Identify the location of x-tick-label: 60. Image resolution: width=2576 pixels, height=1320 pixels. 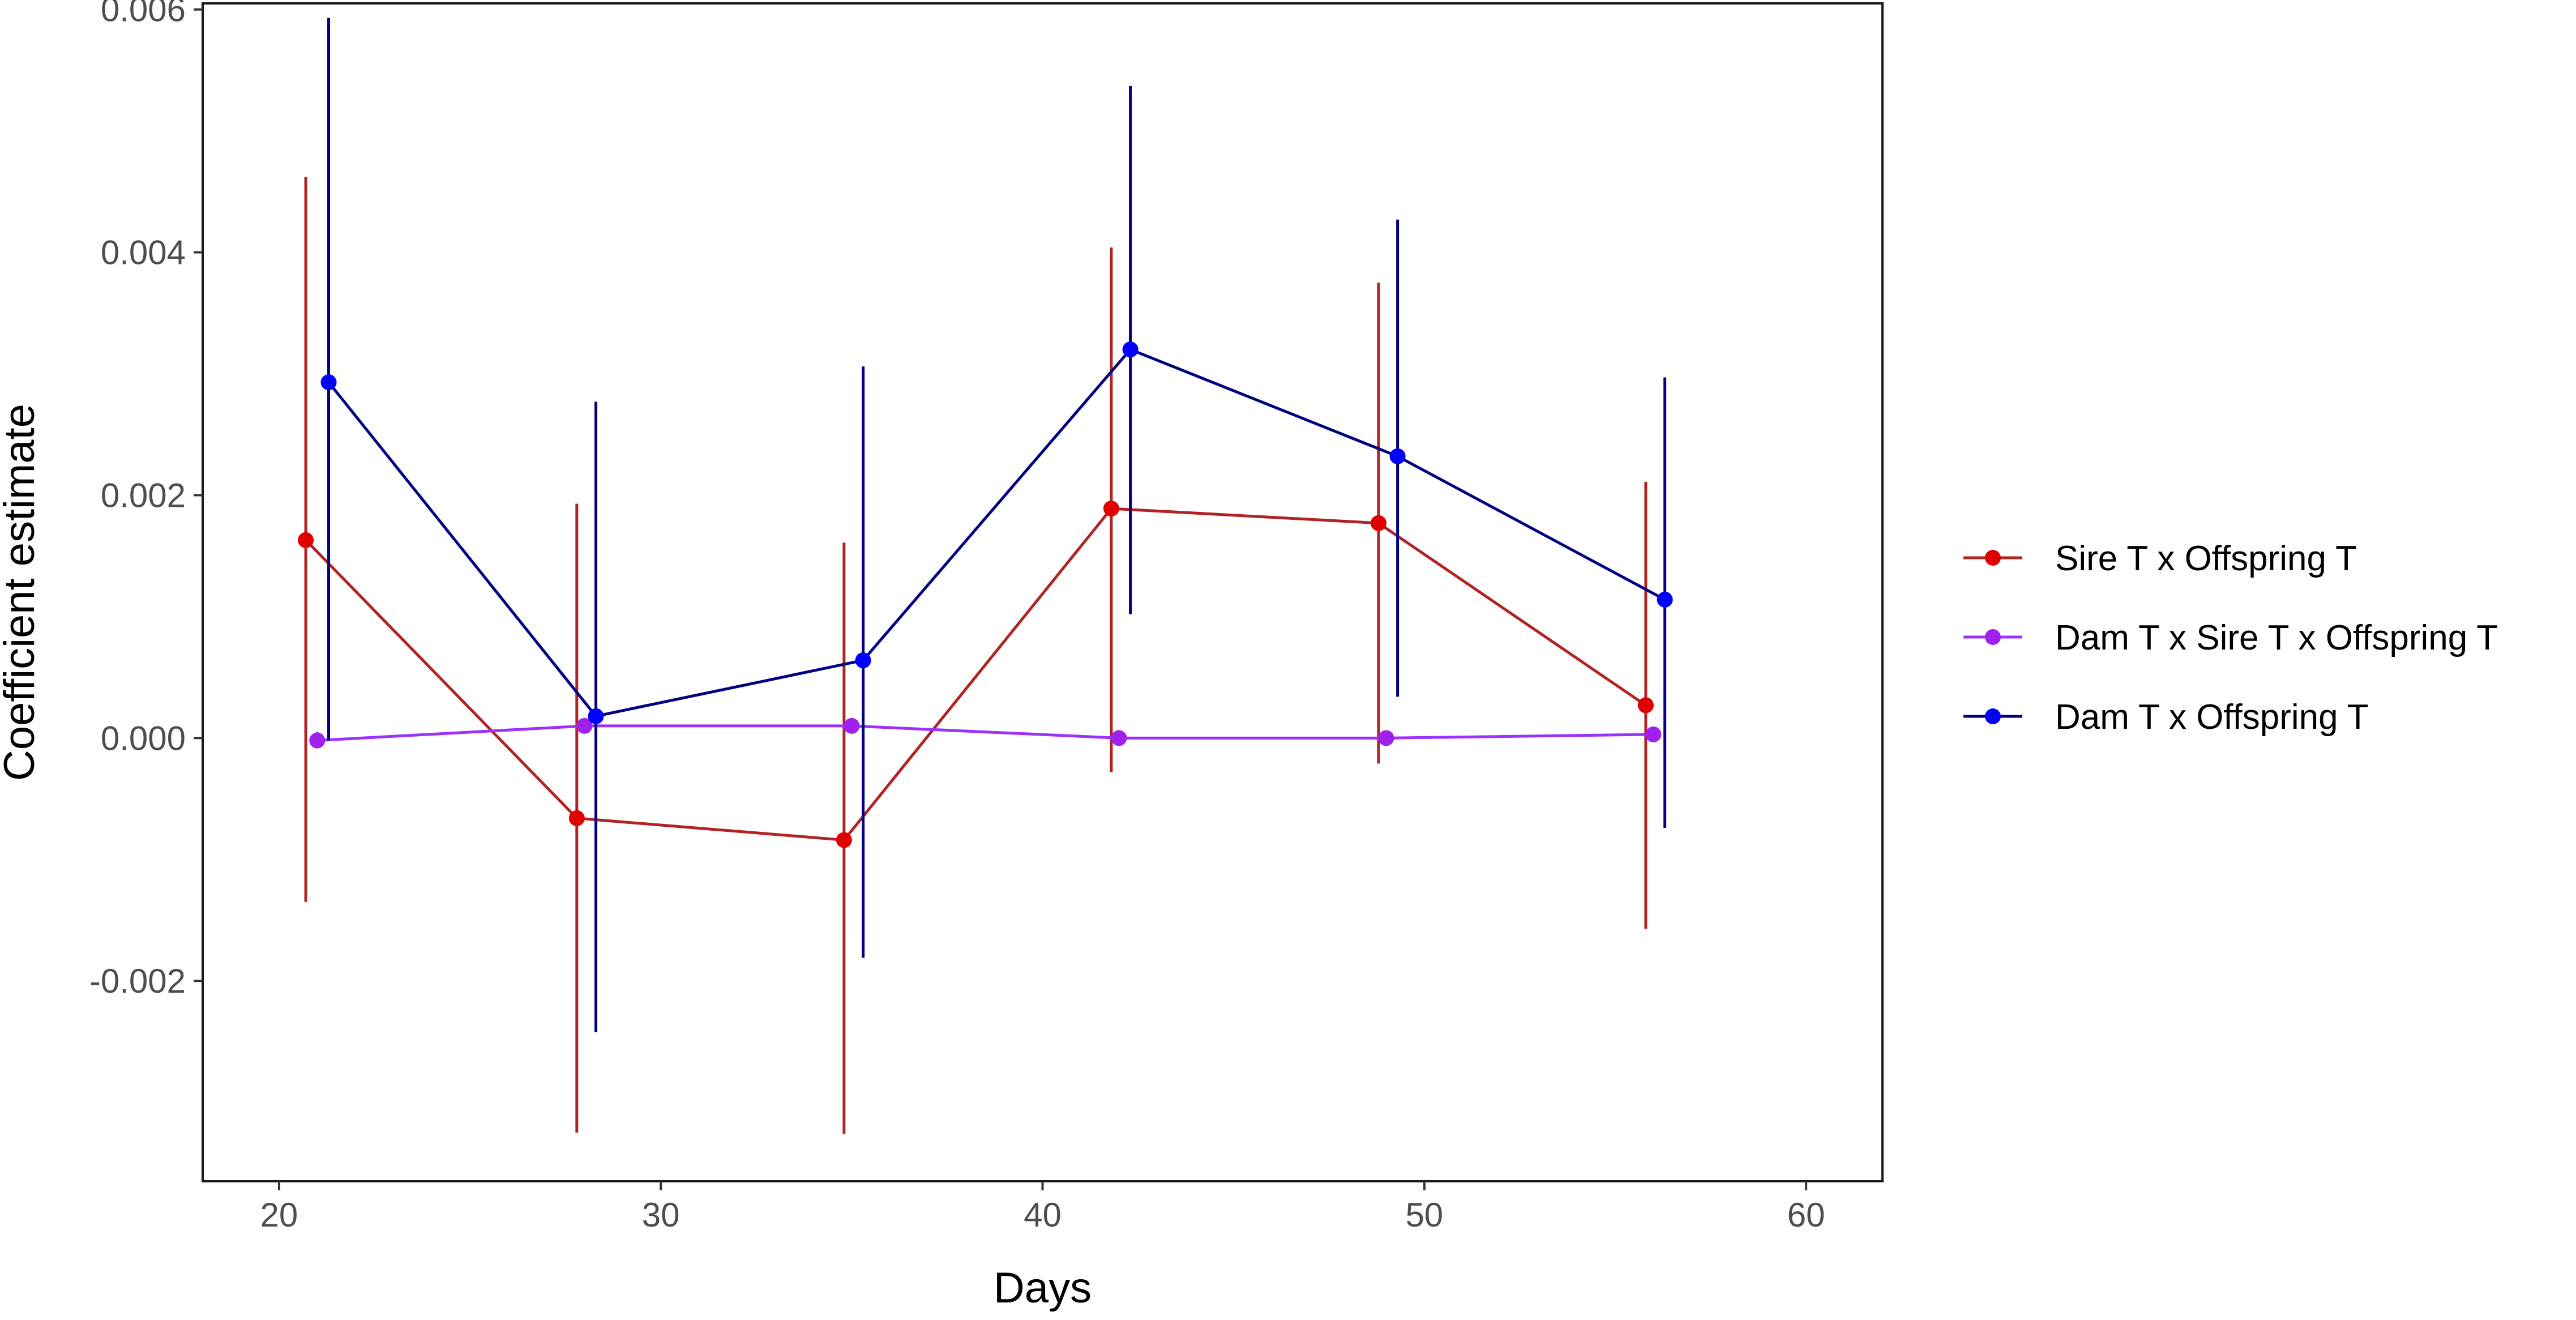
(1806, 1215).